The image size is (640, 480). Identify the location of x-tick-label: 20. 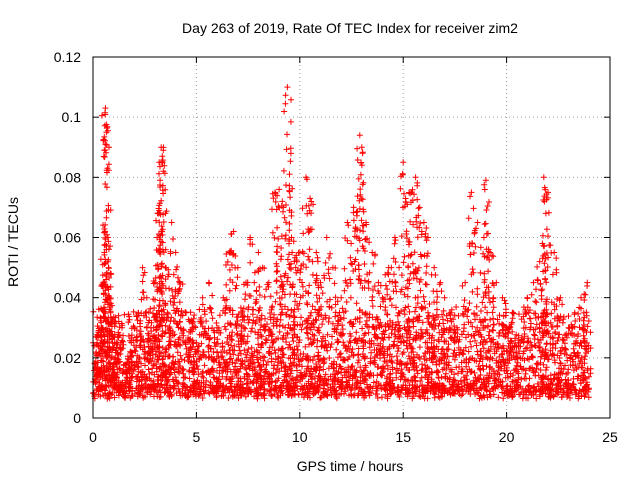
(507, 437).